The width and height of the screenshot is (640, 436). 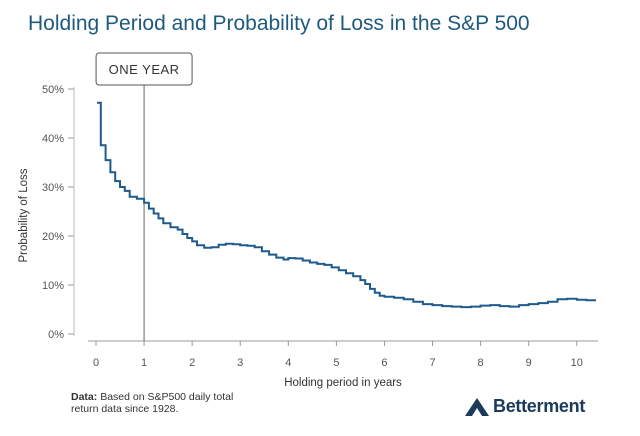 What do you see at coordinates (96, 363) in the screenshot?
I see `x-tick-label: 0` at bounding box center [96, 363].